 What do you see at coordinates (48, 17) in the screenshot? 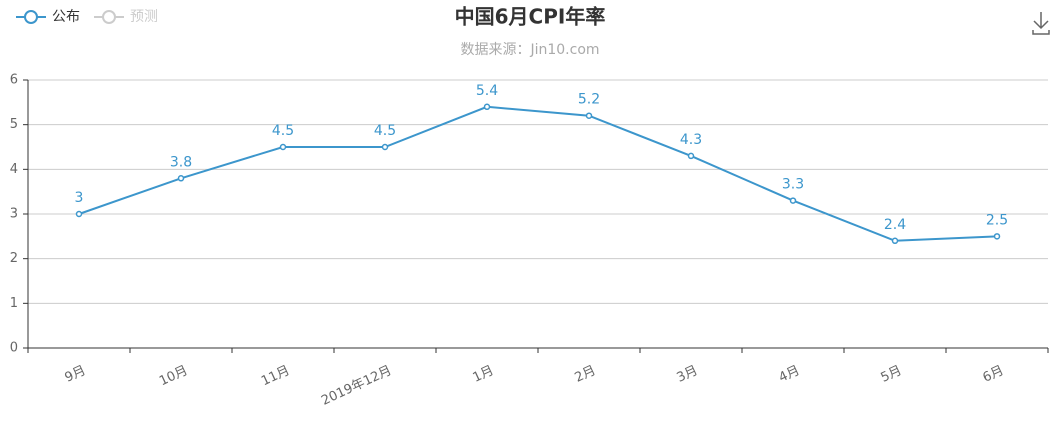
I see `legend-item: 公布` at bounding box center [48, 17].